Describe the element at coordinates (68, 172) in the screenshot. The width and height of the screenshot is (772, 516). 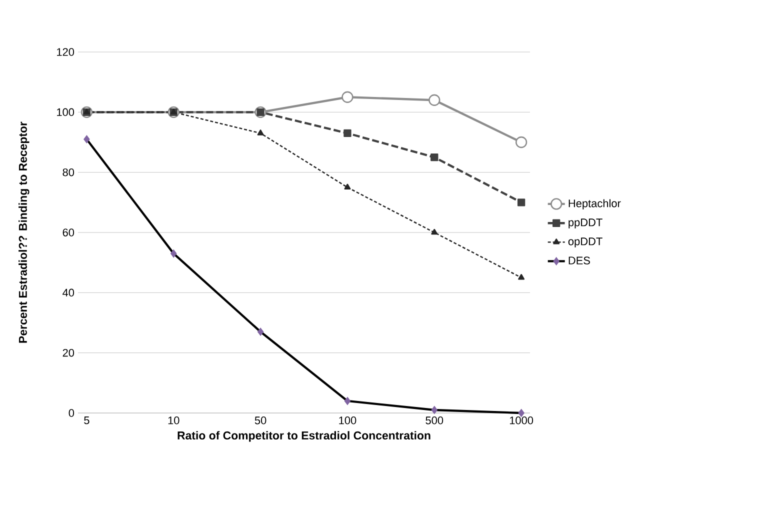
I see `y-tick-label: 80` at that location.